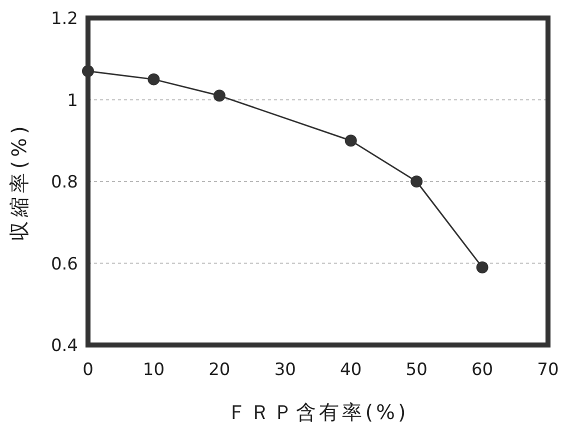 This screenshot has height=427, width=571. Describe the element at coordinates (285, 370) in the screenshot. I see `x-tick-label: 30` at that location.